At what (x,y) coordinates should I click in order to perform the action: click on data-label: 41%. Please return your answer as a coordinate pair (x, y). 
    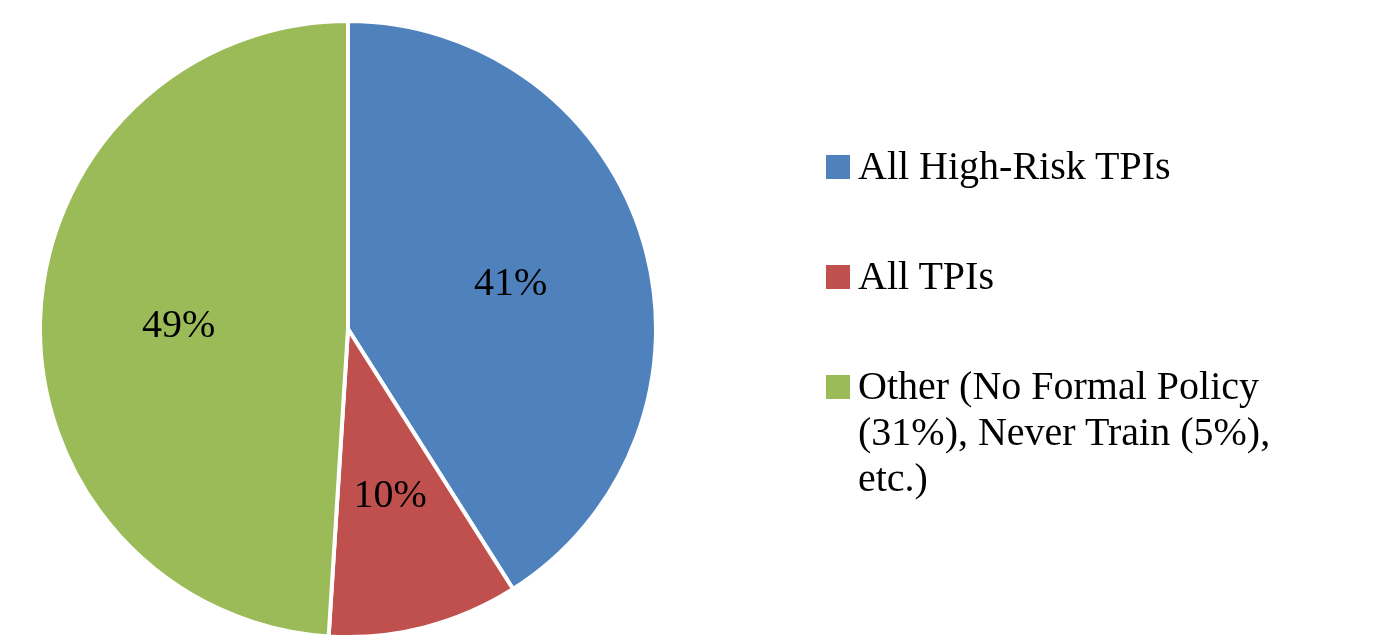
    Looking at the image, I should click on (511, 282).